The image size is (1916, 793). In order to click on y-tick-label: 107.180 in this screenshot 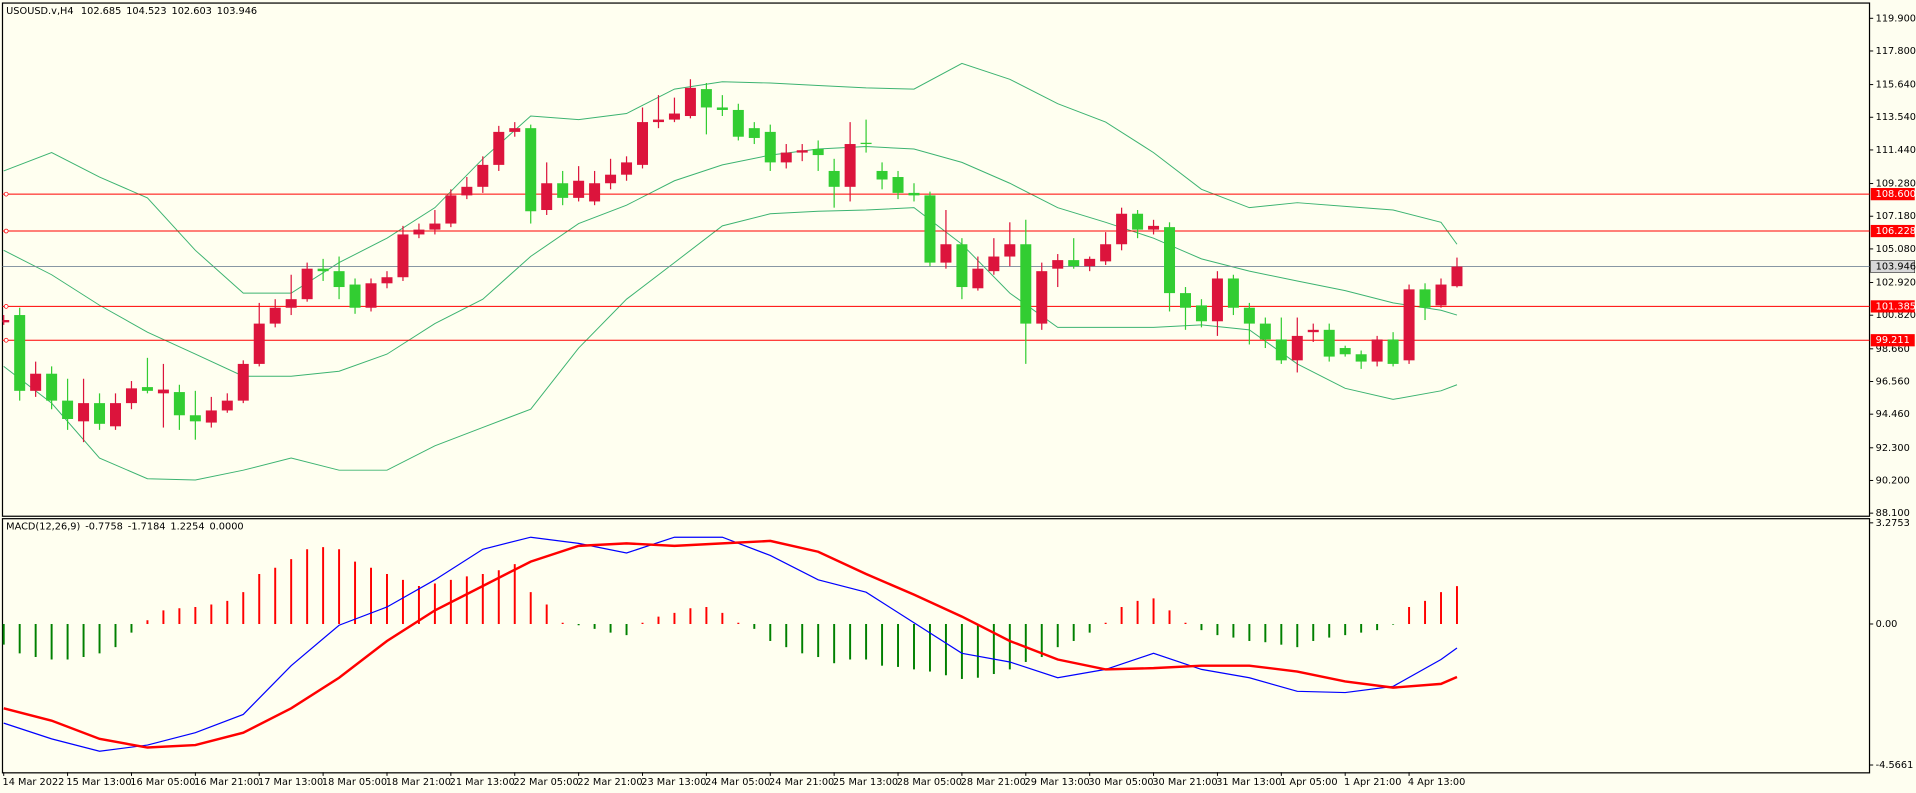, I will do `click(1896, 216)`.